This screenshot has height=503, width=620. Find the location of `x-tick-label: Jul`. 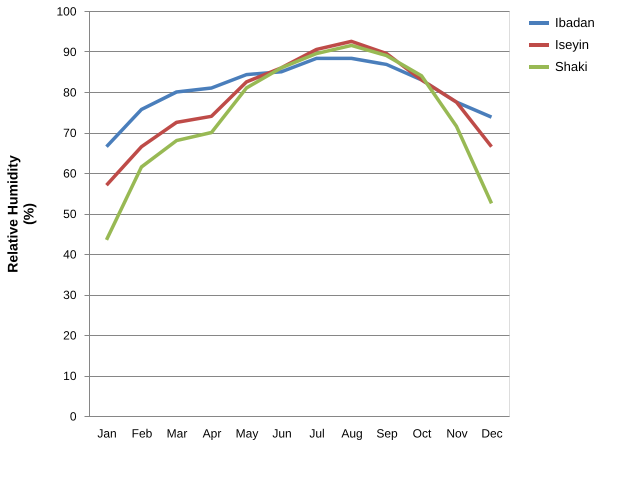

x-tick-label: Jul is located at coordinates (317, 433).